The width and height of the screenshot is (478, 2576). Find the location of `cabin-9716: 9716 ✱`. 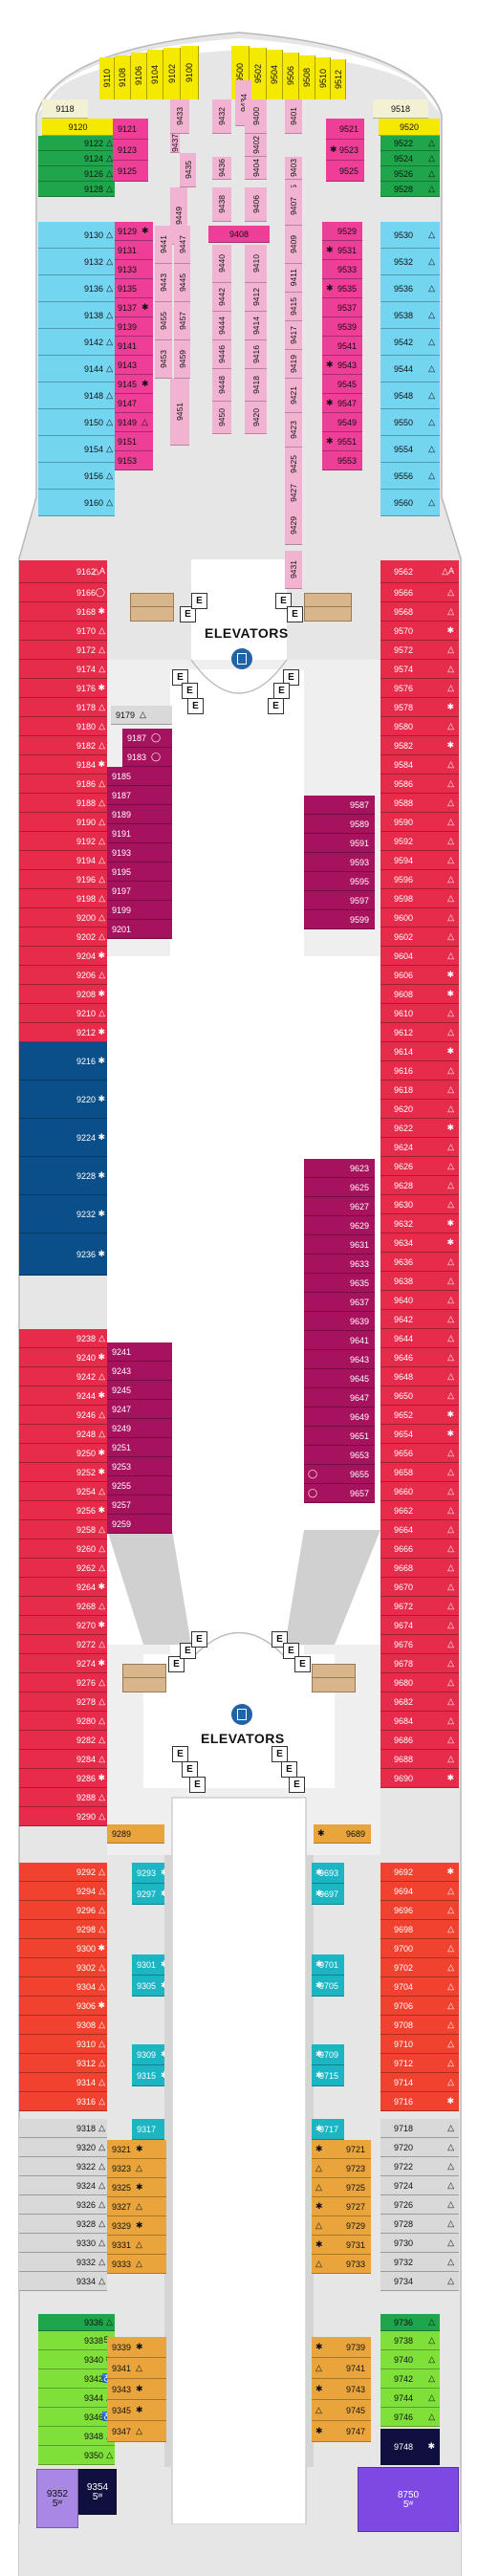

cabin-9716: 9716 ✱ is located at coordinates (419, 2101).